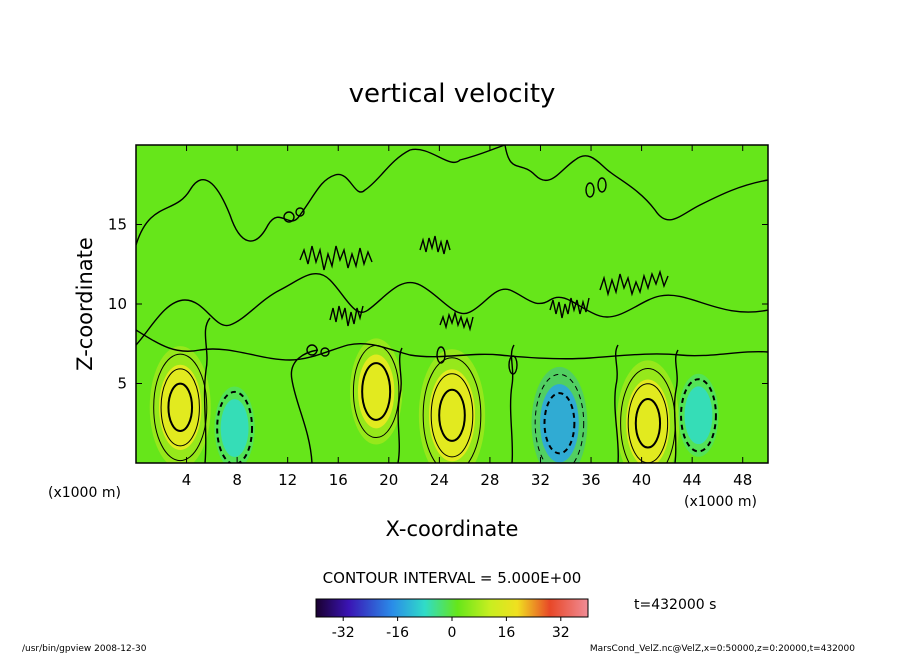 The height and width of the screenshot is (654, 904). I want to click on contour-line-lower, so click(452, 345).